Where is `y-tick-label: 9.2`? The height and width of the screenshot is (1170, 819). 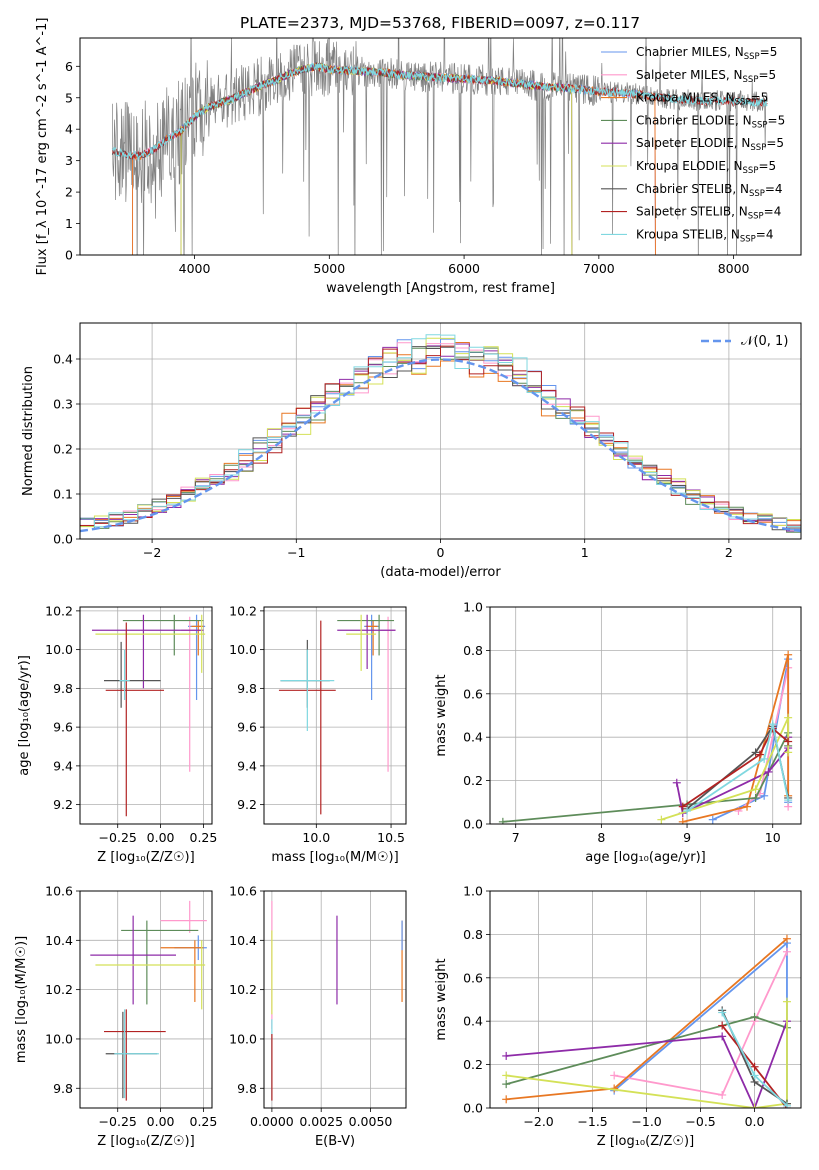
y-tick-label: 9.2 is located at coordinates (247, 804).